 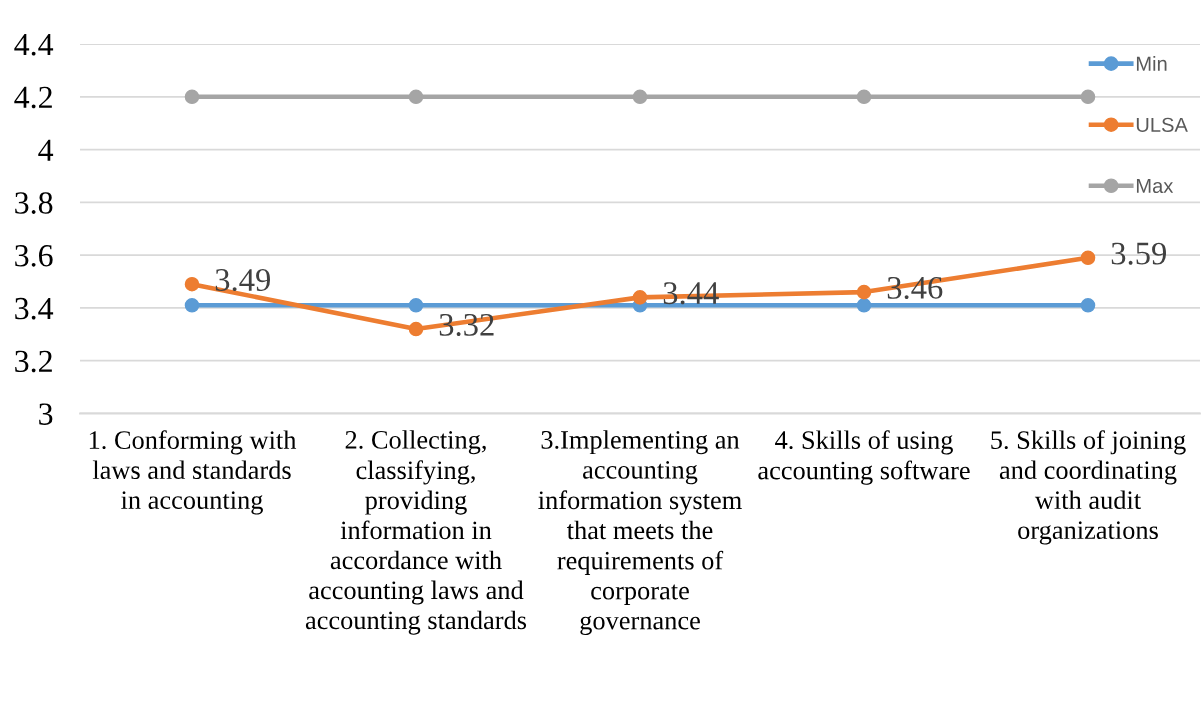 What do you see at coordinates (1138, 253) in the screenshot?
I see `data-label: 3.59` at bounding box center [1138, 253].